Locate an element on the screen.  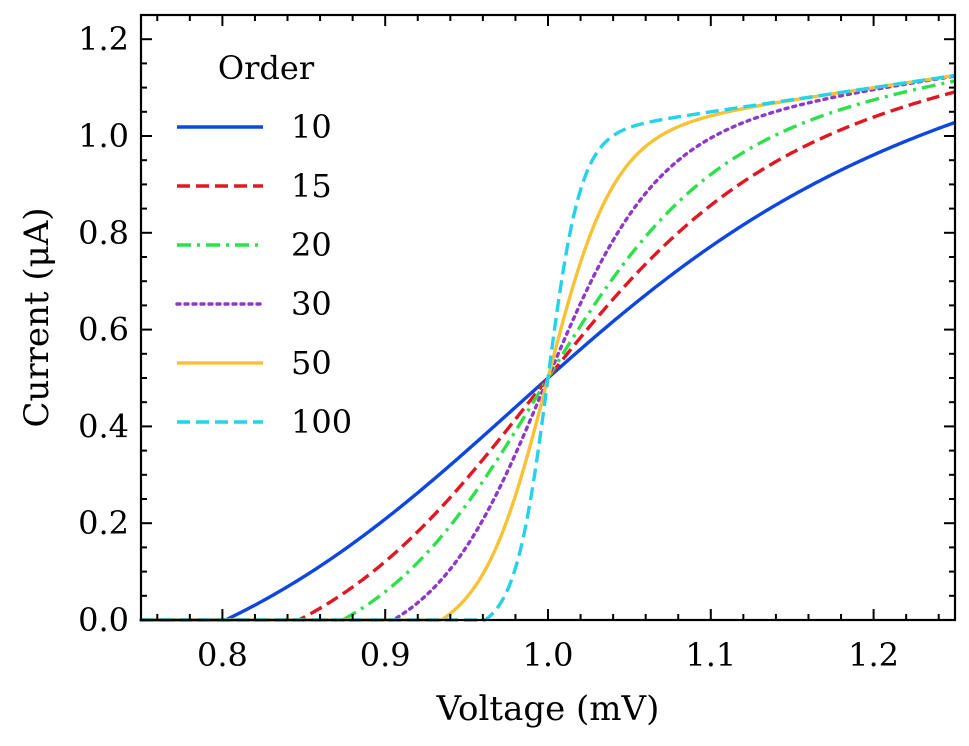
x-tick-label: 1.1 is located at coordinates (710, 655).